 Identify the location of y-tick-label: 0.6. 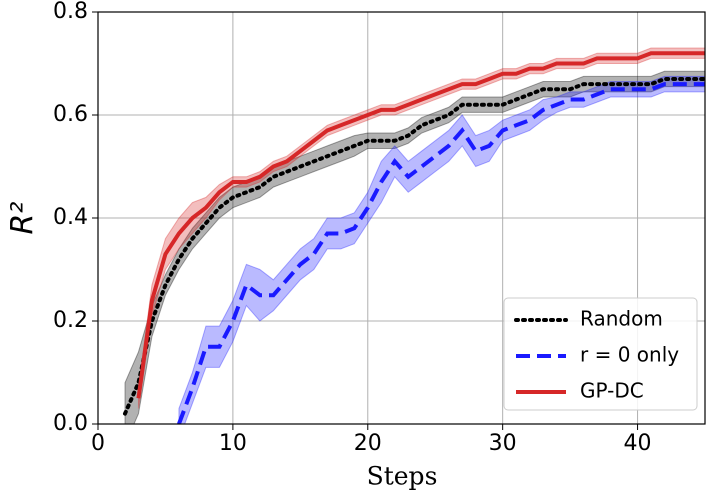
(70, 114).